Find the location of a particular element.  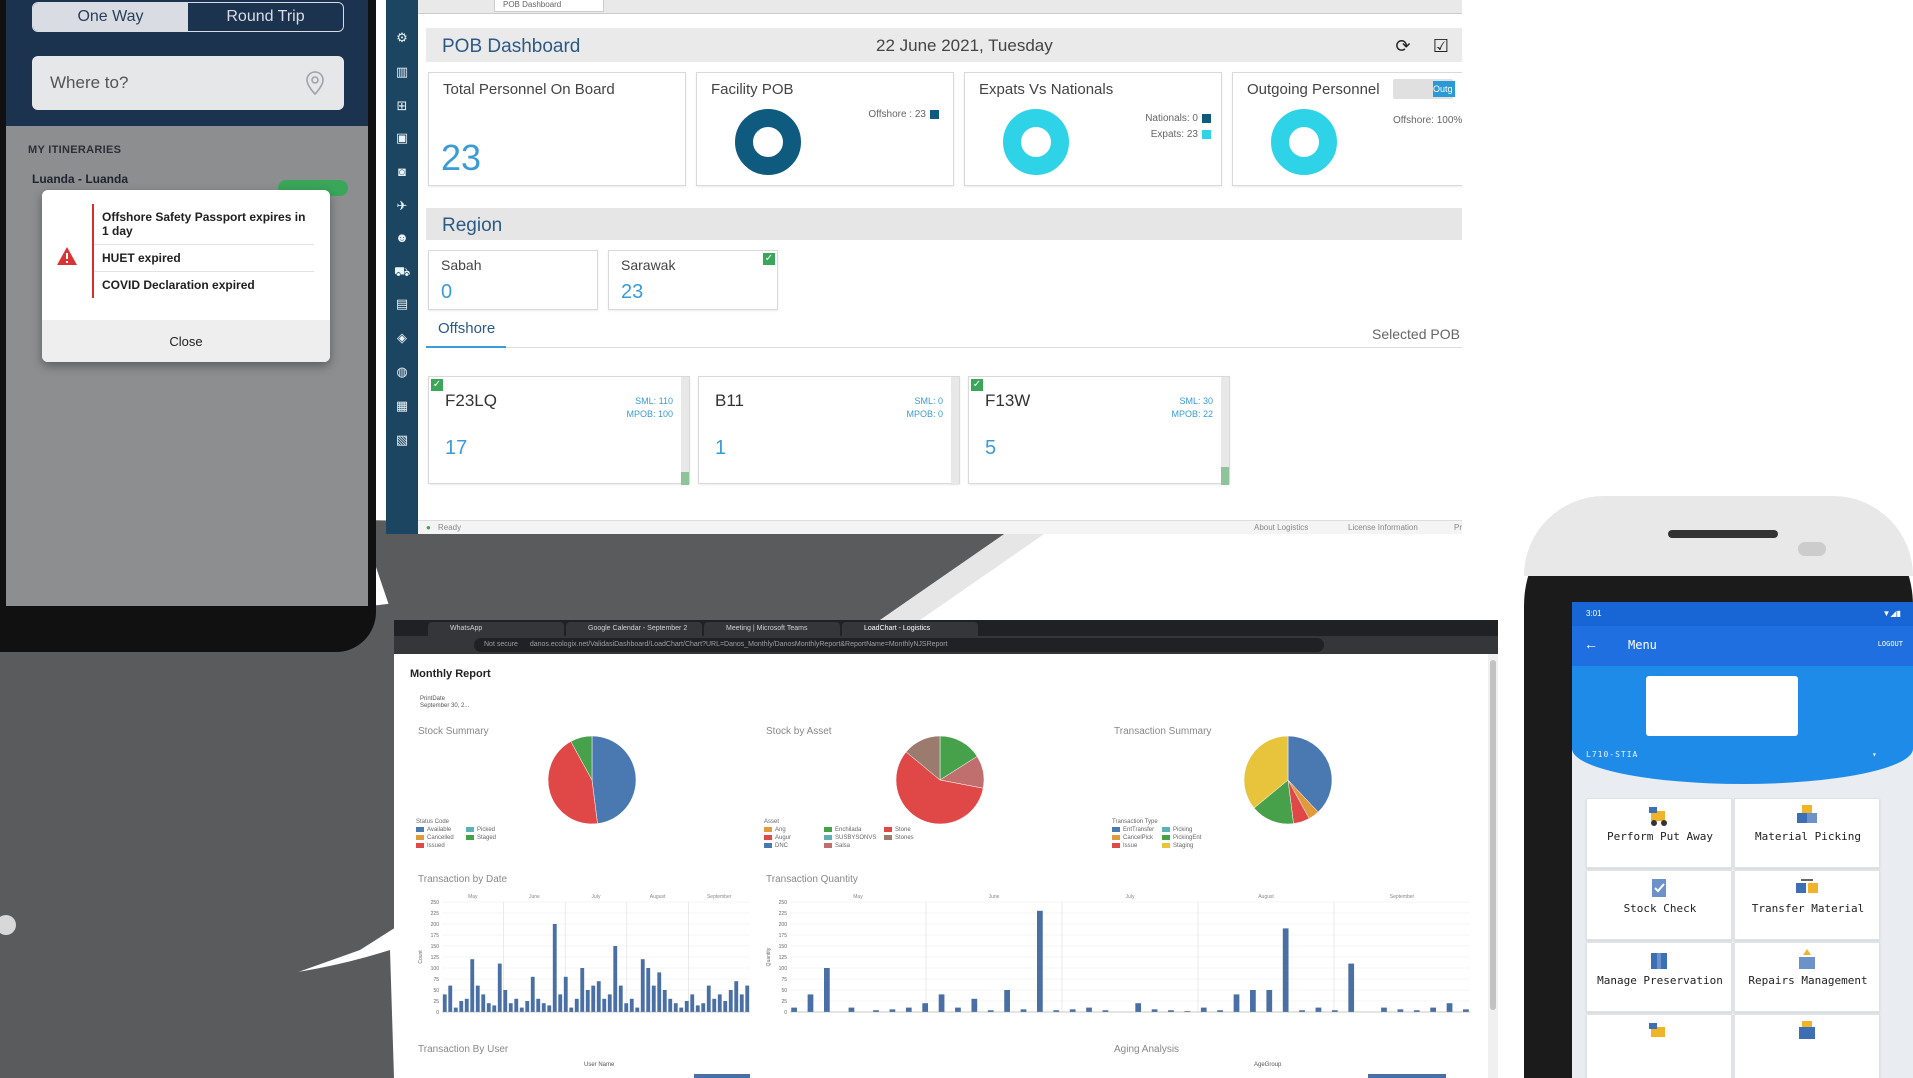

region-name: Sarawak is located at coordinates (648, 265).